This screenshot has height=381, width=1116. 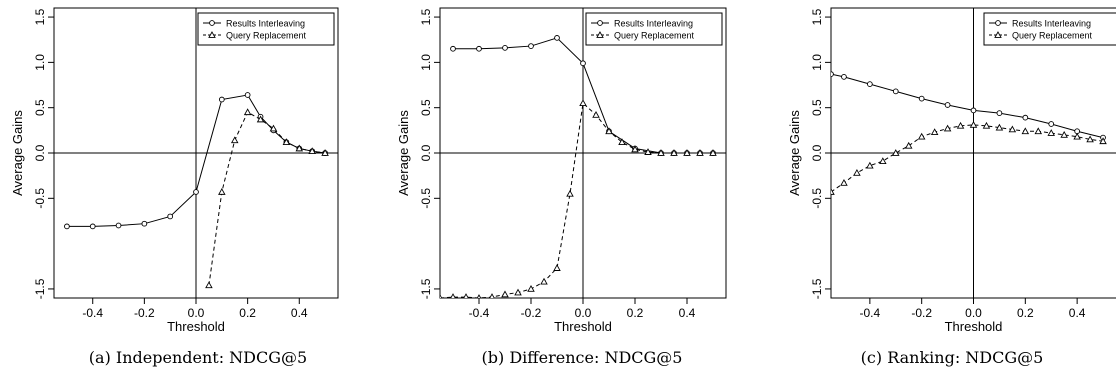 I want to click on chart2-legend-label-1: Results Interleaving, so click(x=653, y=24).